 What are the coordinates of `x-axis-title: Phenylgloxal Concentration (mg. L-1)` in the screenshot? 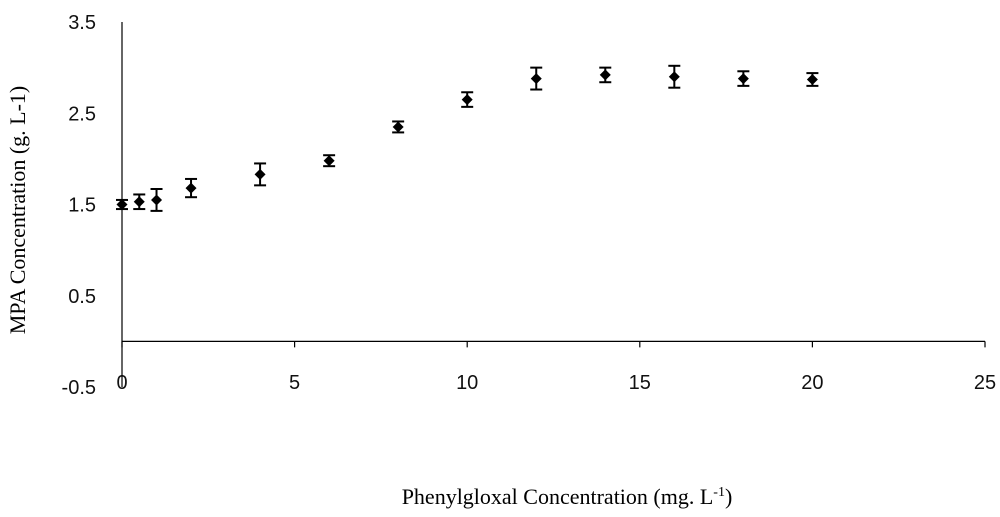 It's located at (567, 496).